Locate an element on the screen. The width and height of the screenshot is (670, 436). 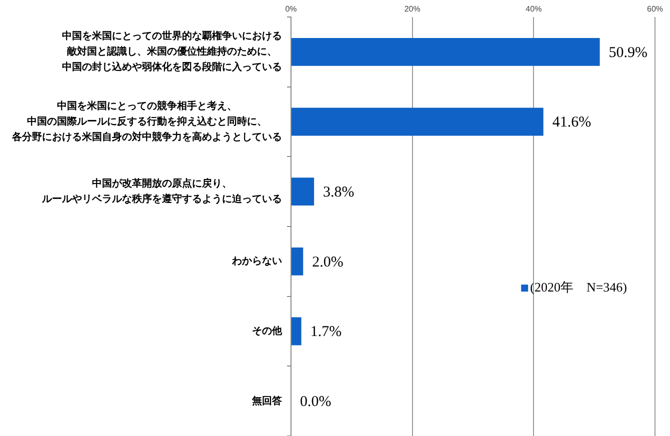
data-label: 41.6% is located at coordinates (572, 122).